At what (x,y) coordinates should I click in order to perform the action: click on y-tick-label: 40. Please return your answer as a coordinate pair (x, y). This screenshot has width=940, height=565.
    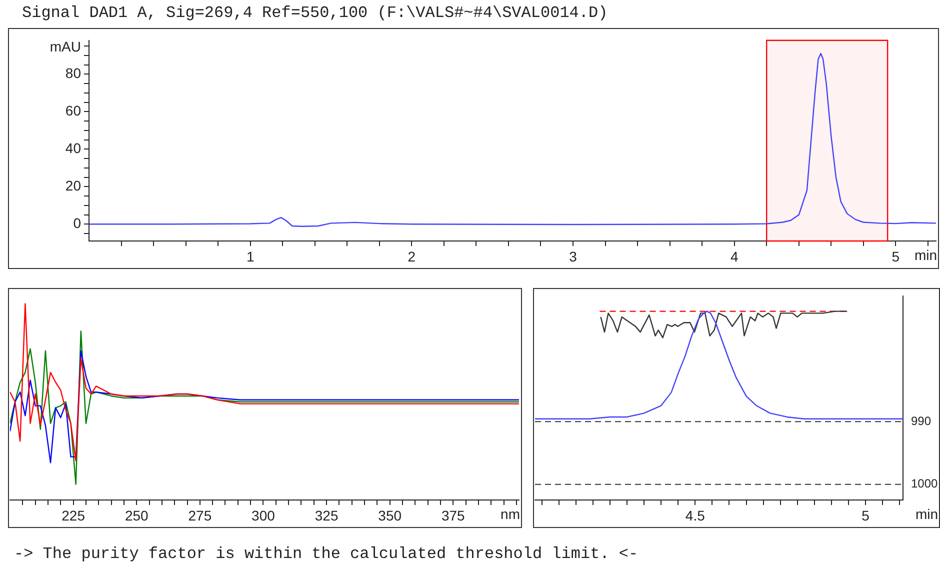
    Looking at the image, I should click on (73, 148).